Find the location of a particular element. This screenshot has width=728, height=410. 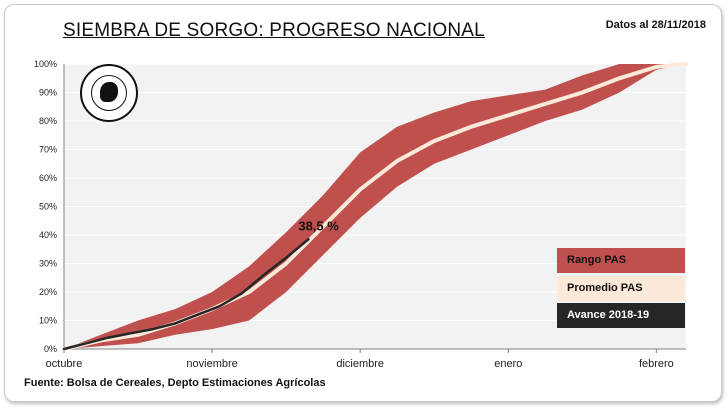

y-tick-label: 40% is located at coordinates (48, 235).